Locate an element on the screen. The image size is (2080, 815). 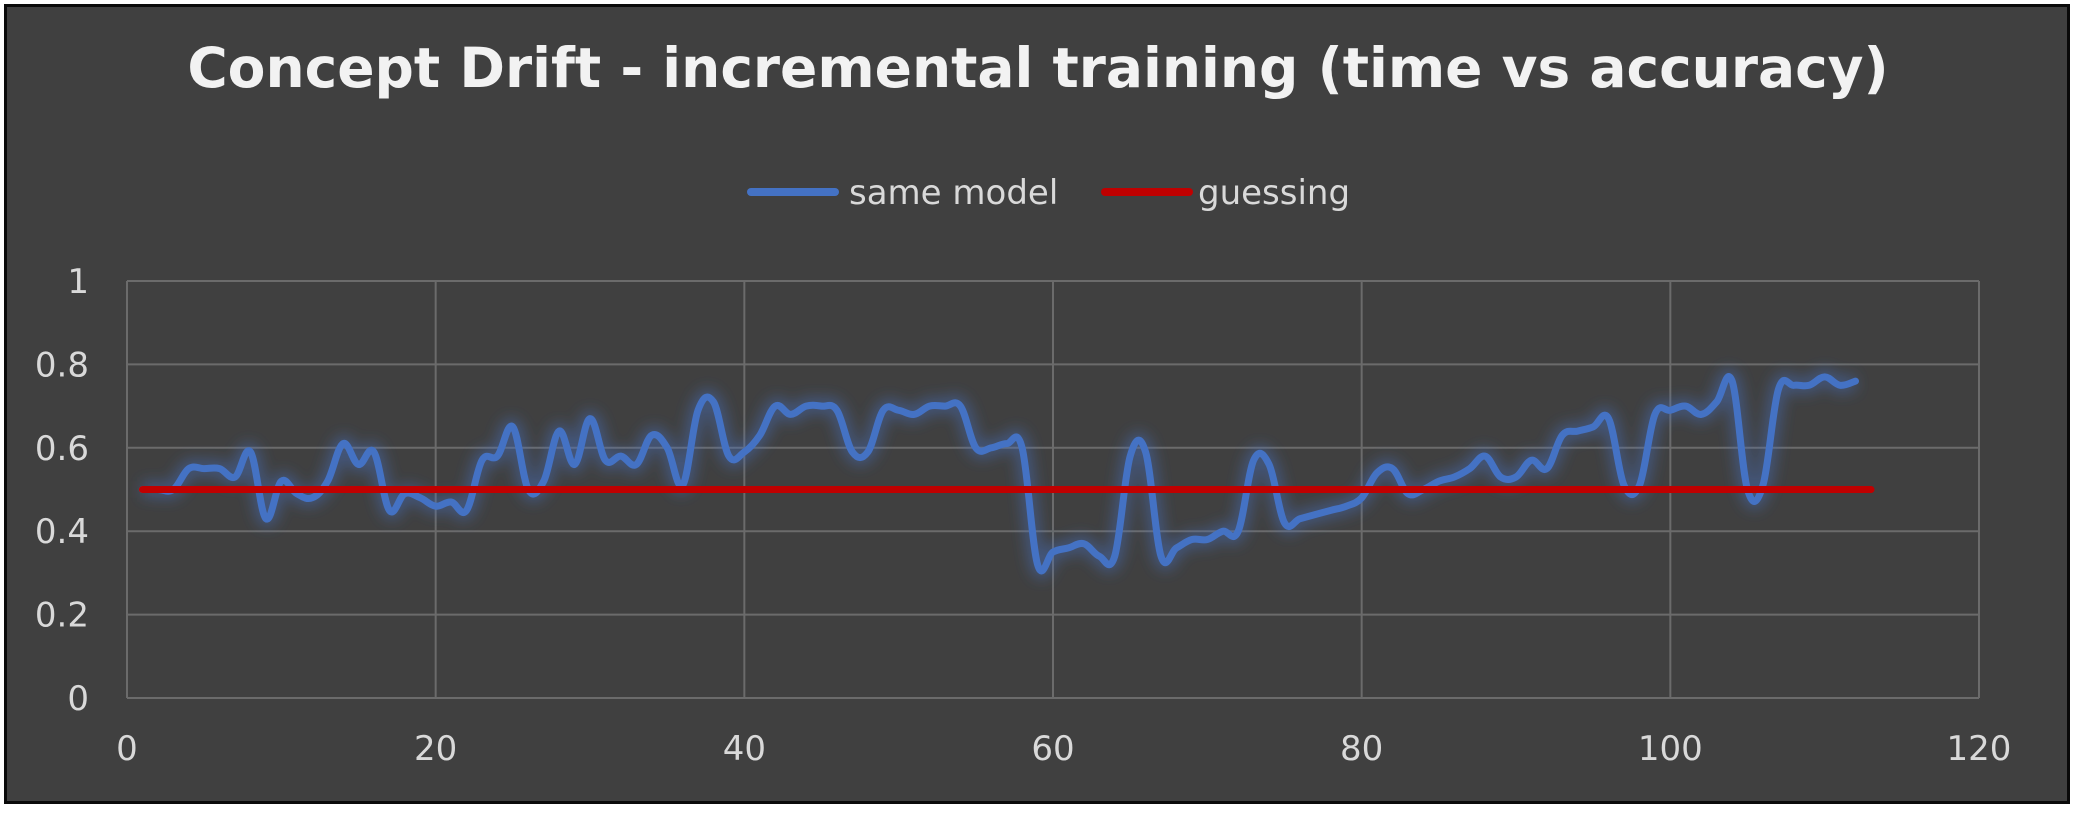
legend-label-guessing: guessing is located at coordinates (1274, 193).